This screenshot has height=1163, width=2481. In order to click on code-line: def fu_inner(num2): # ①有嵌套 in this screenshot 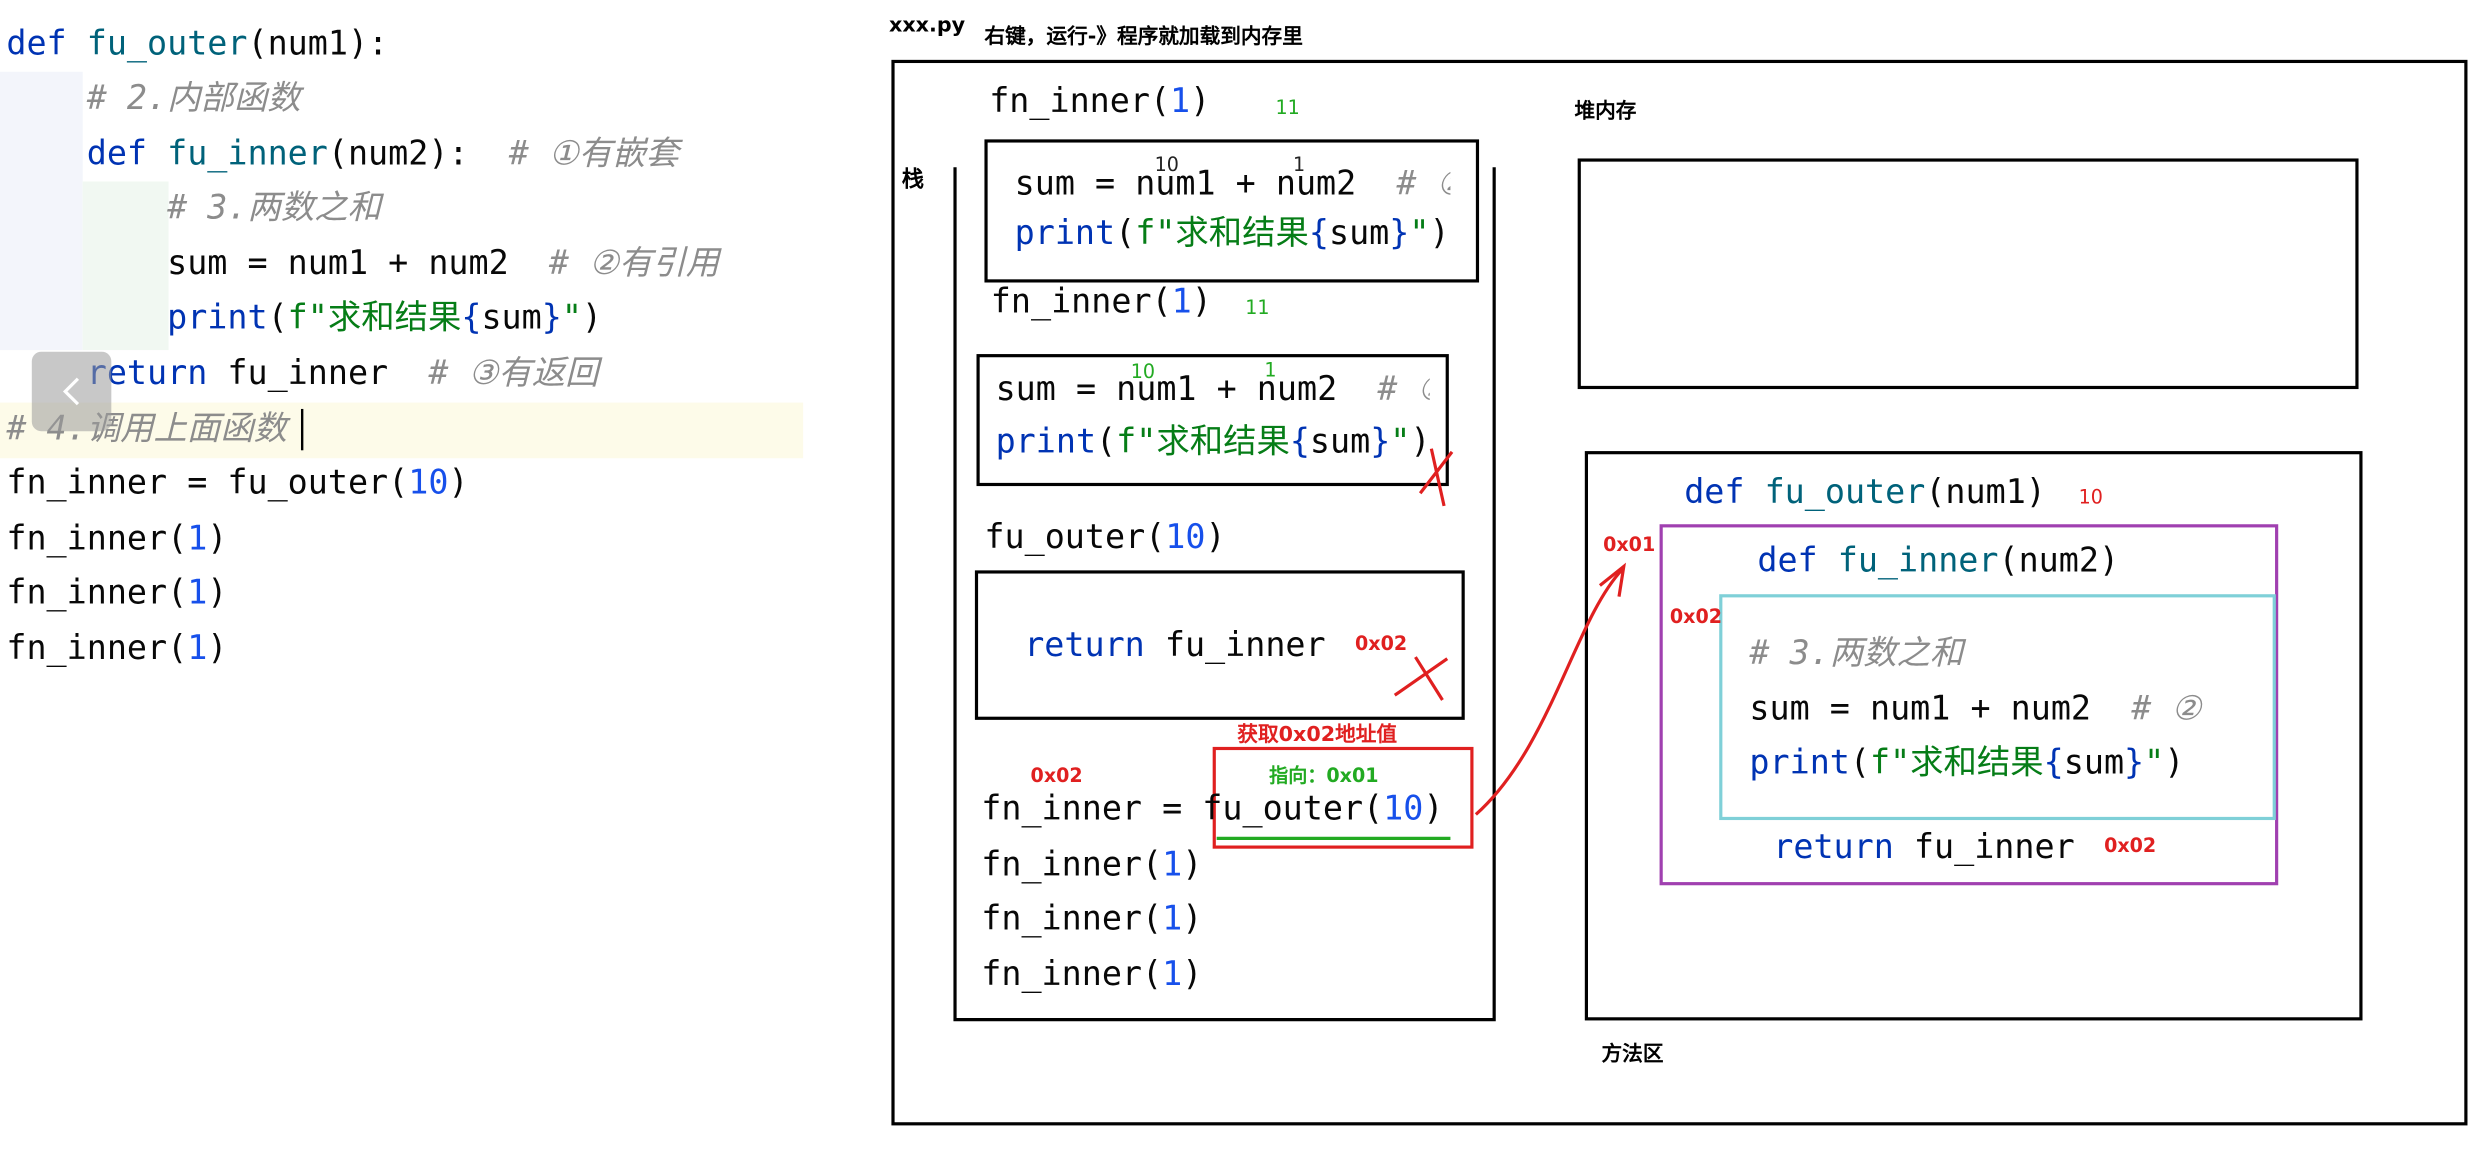, I will do `click(344, 153)`.